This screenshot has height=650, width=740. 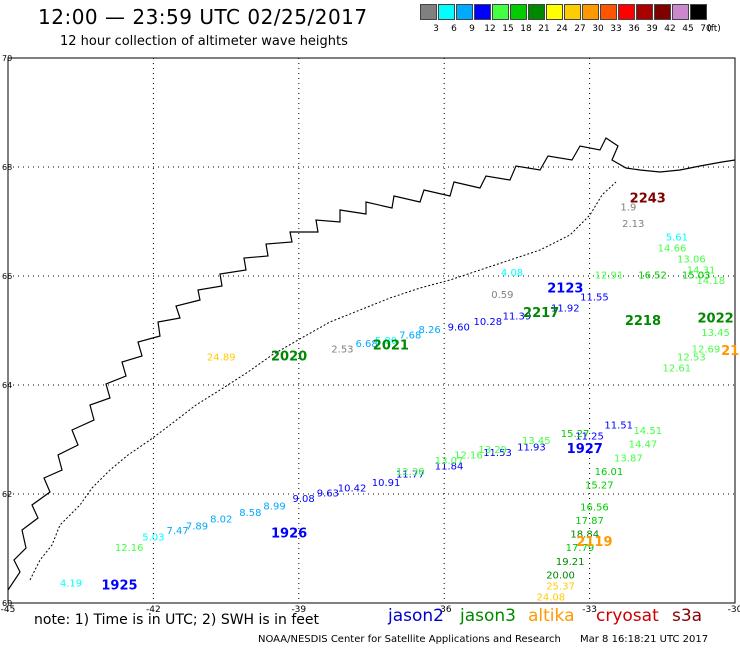 I want to click on wave-height-label: 13.29, so click(x=492, y=450).